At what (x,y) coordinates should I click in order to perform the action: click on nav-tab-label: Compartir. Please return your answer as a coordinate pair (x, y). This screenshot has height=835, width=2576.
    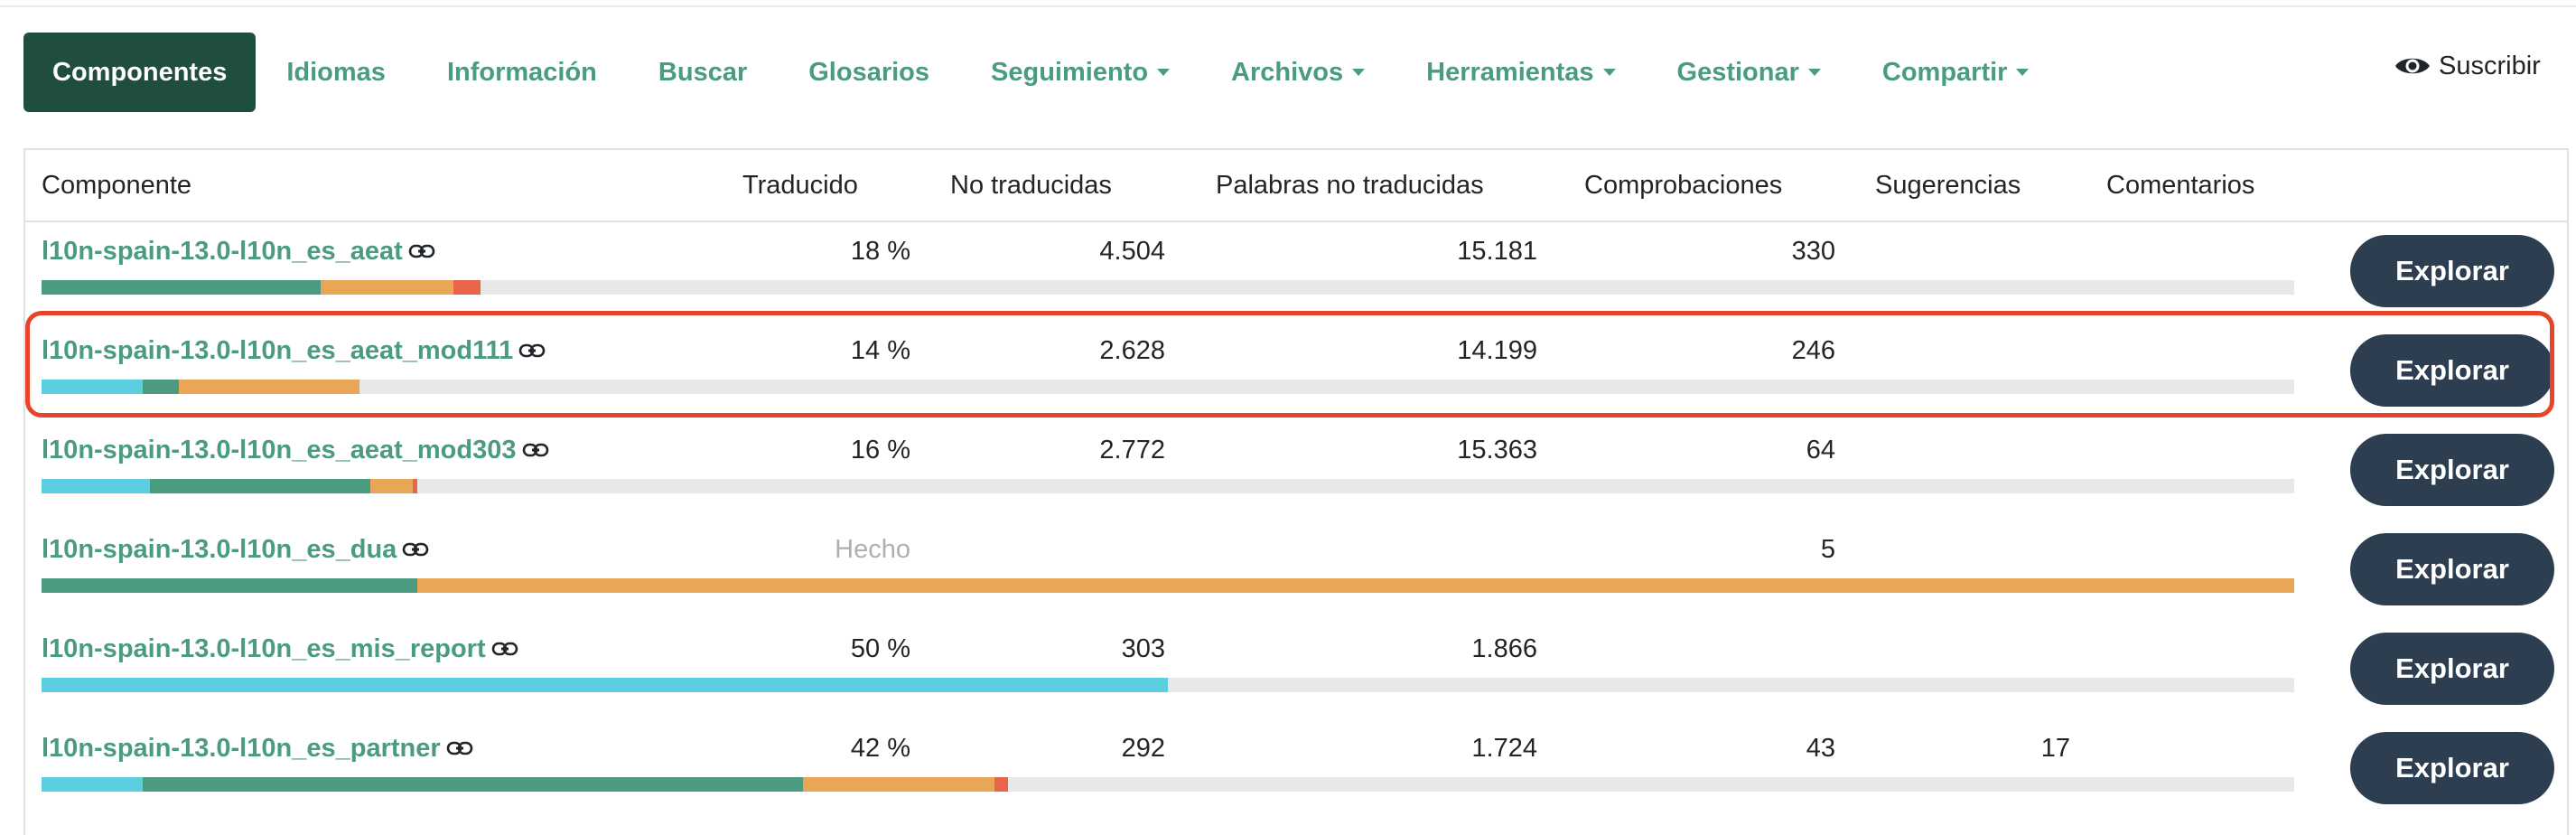
    Looking at the image, I should click on (1944, 72).